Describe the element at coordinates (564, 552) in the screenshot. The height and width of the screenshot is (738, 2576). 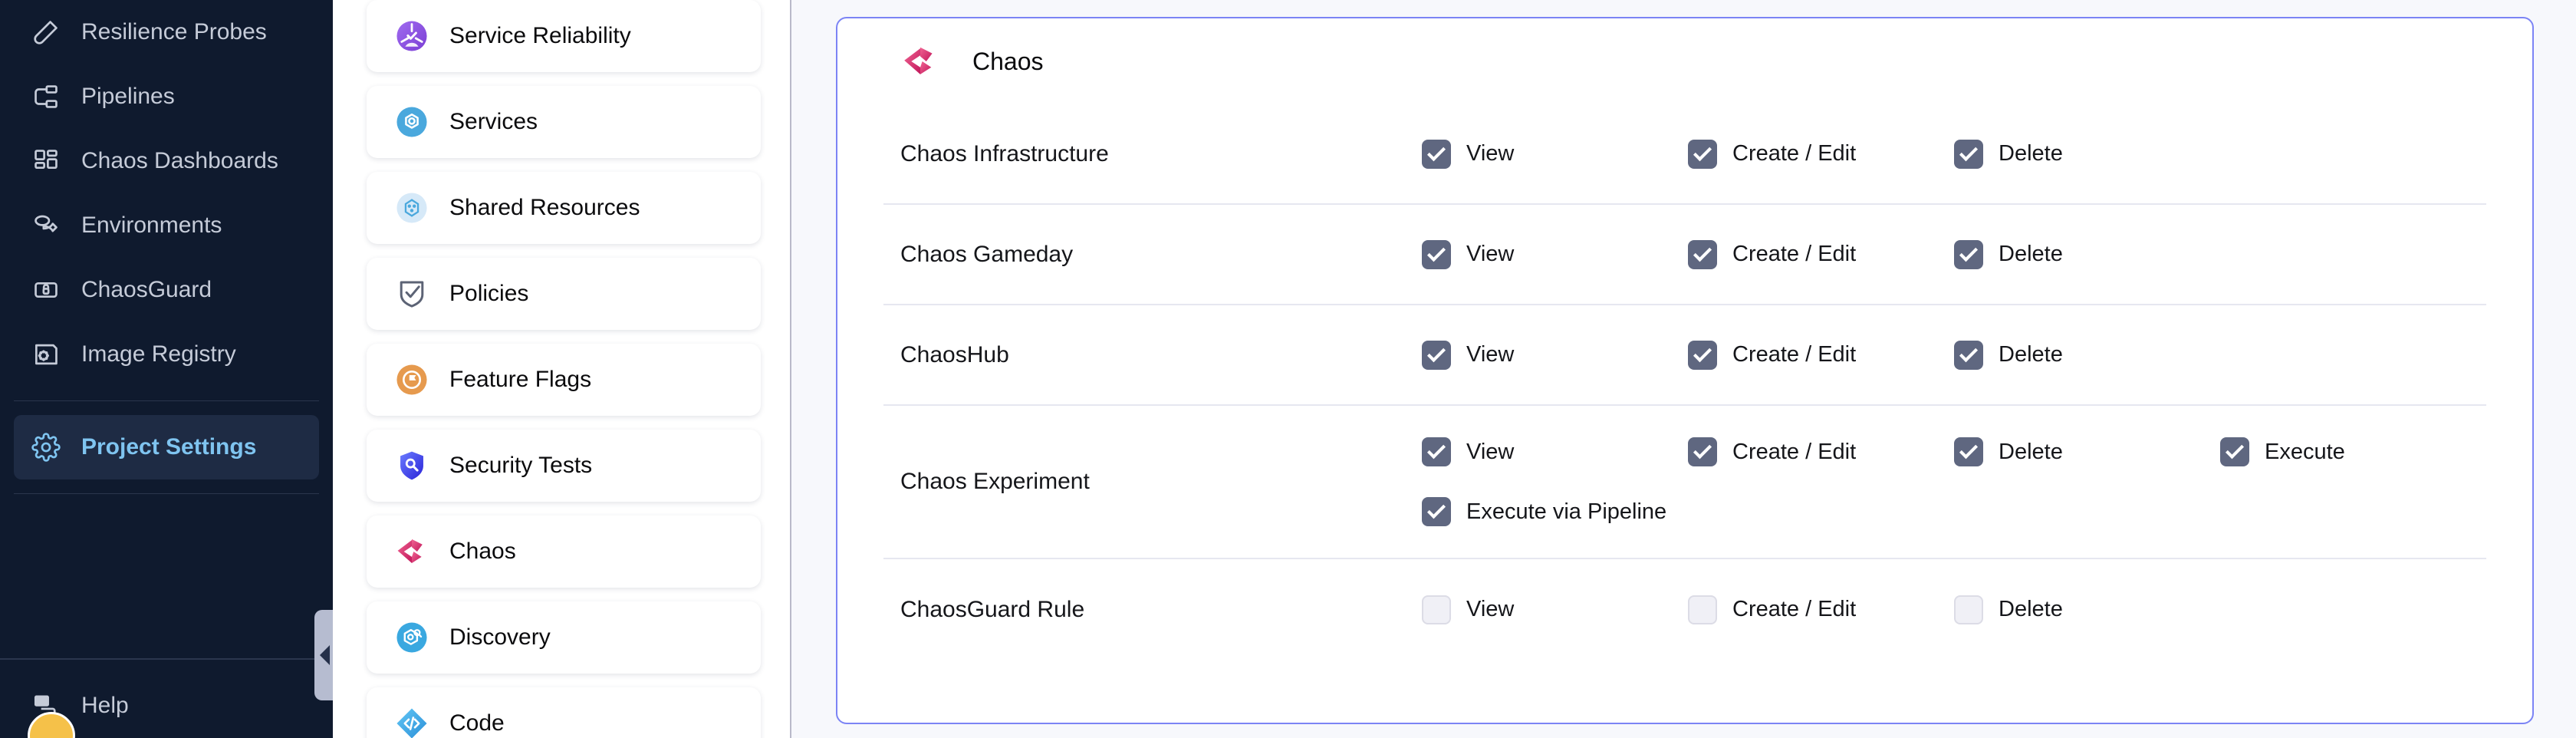
I see `settings-card-chaos: Chaos` at that location.